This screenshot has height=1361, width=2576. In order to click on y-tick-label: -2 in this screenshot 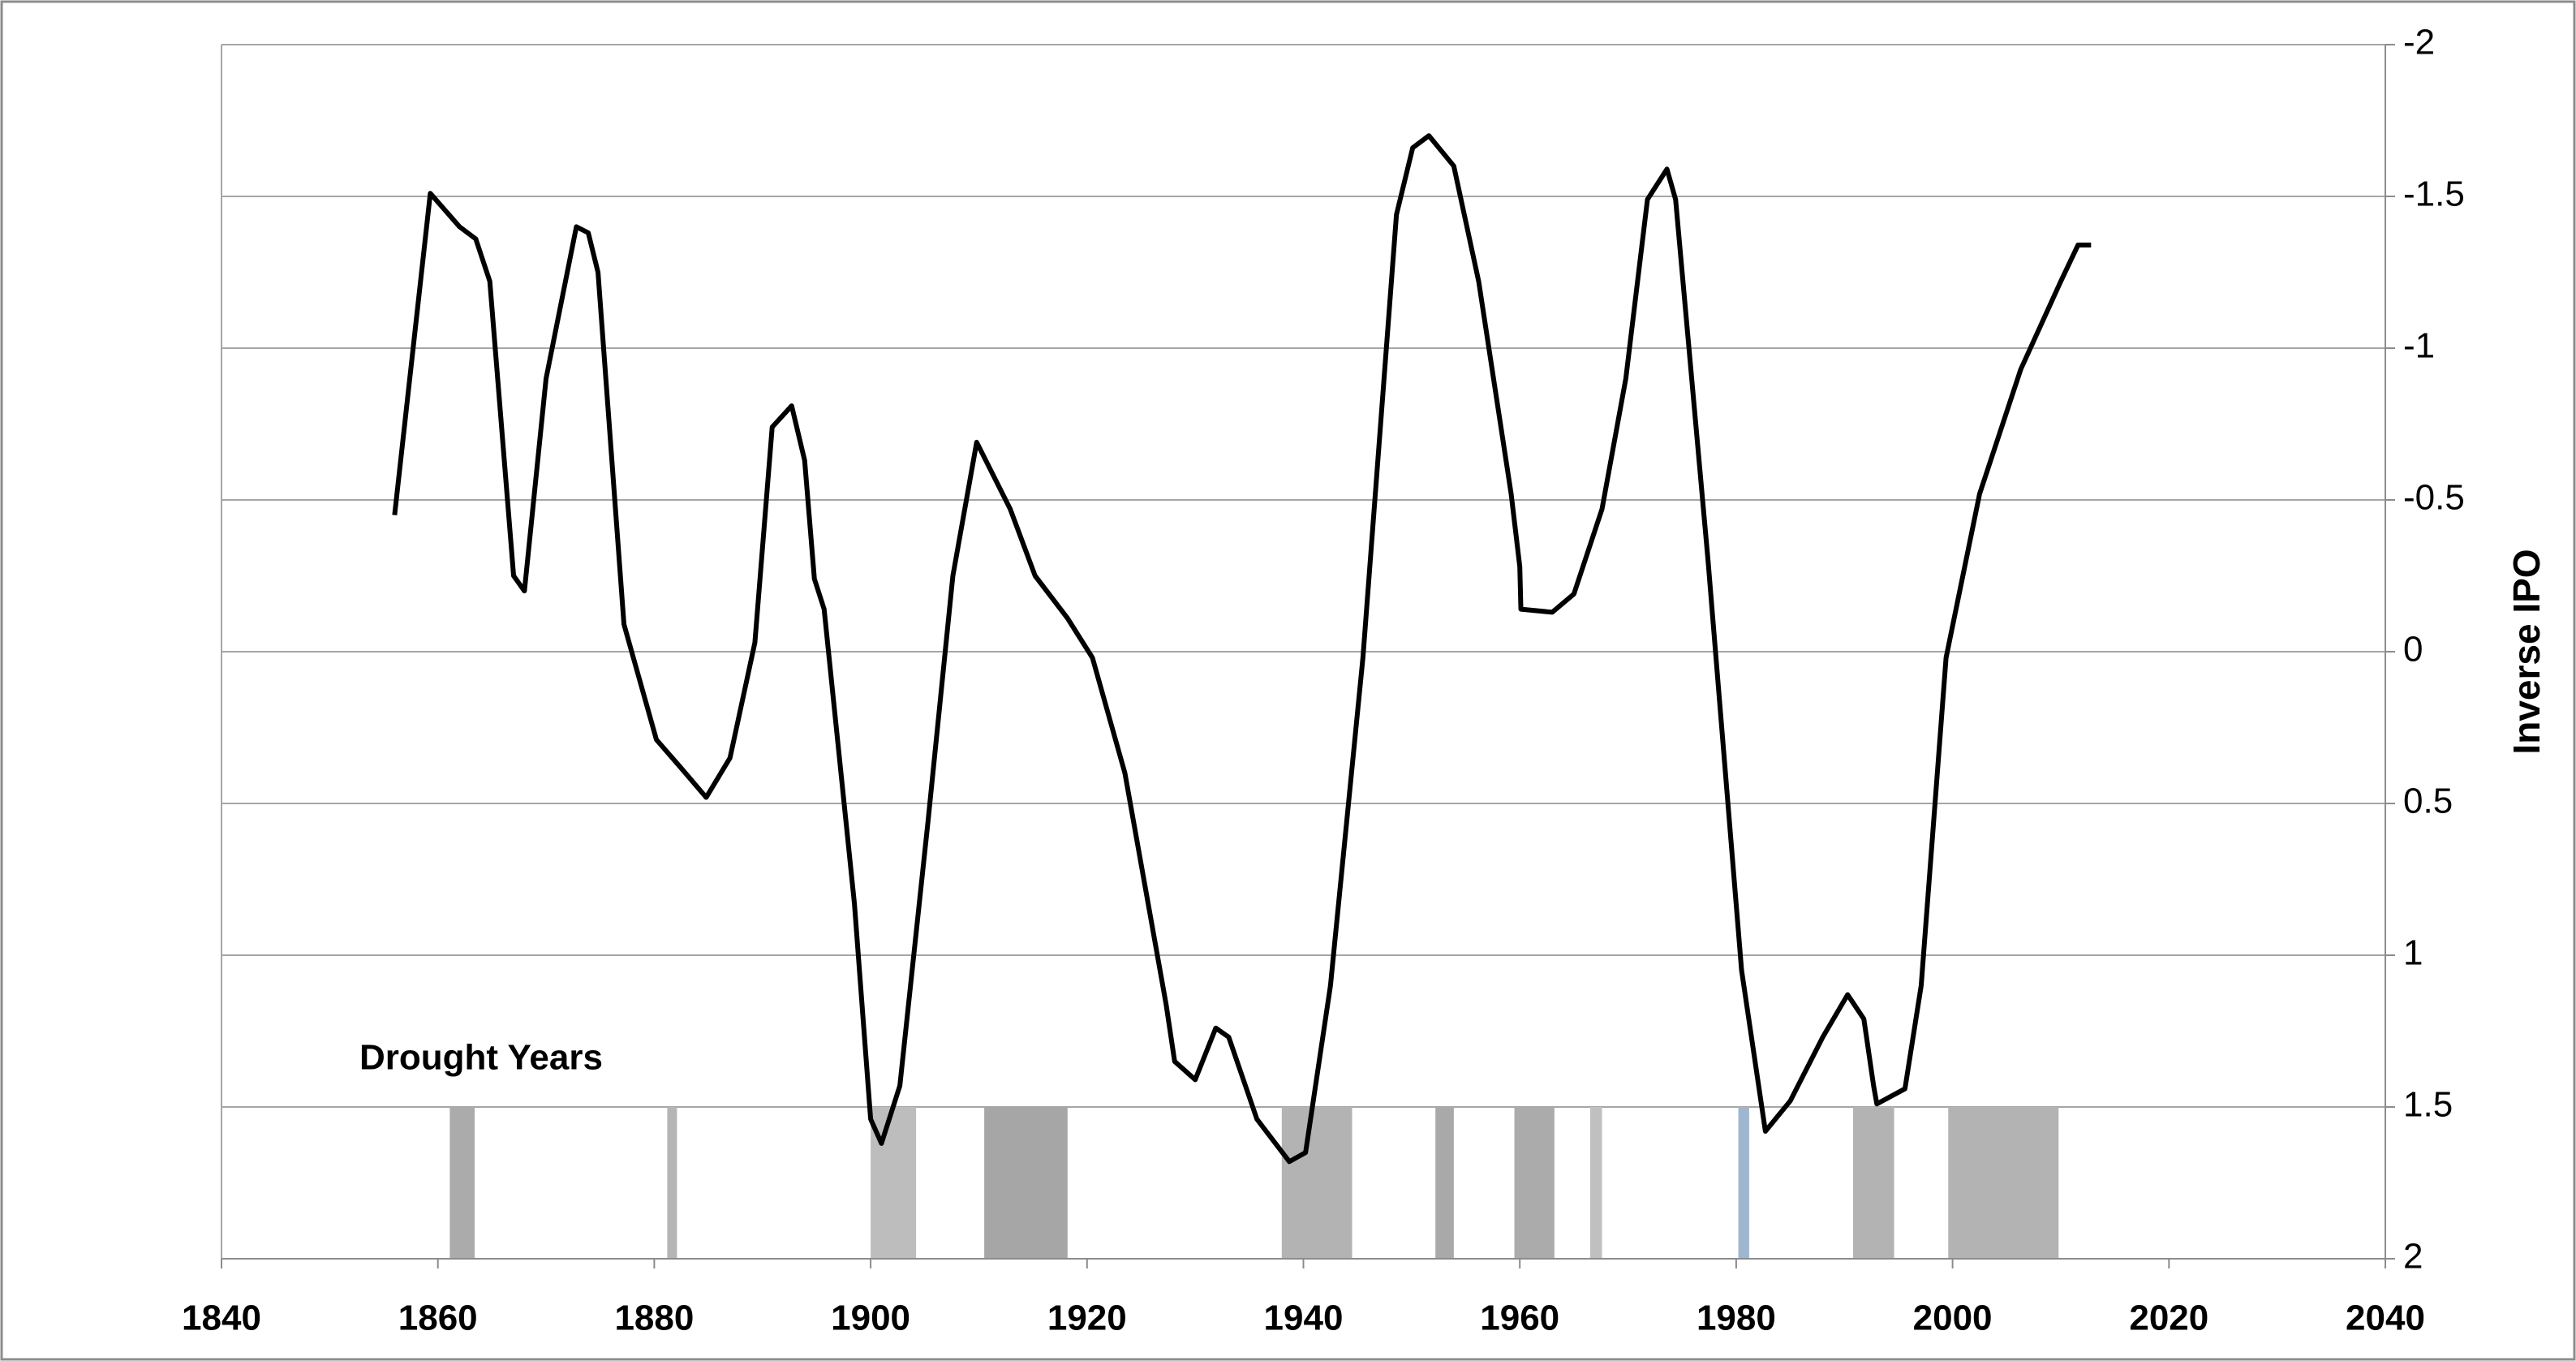, I will do `click(2419, 43)`.